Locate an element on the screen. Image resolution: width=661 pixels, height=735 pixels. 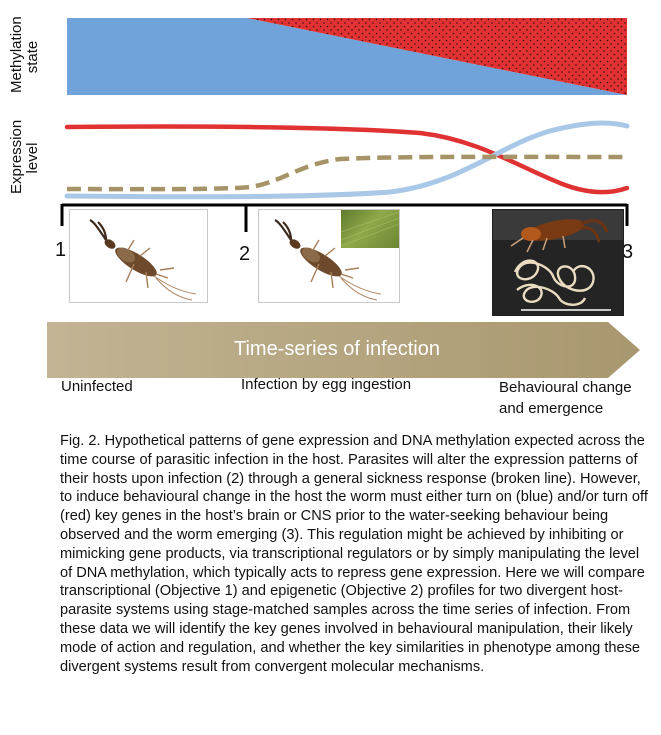
earwig-with-hairworm-image is located at coordinates (558, 262).